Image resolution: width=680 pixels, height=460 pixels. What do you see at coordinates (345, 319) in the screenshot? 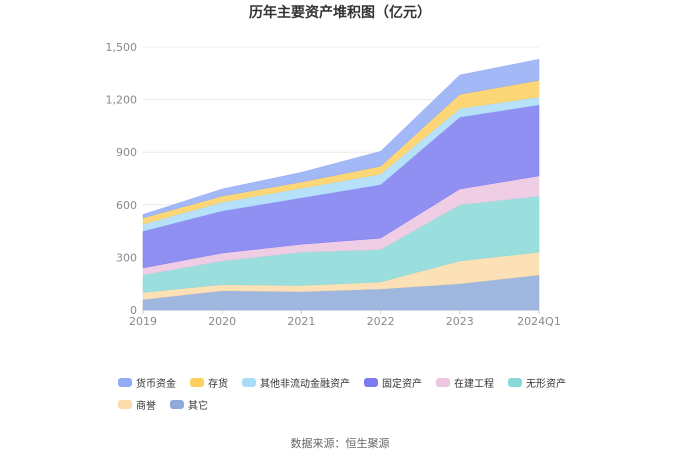
I see `x-axis-ticks: 2019 2020 2021 2022 2023 2024Q1` at bounding box center [345, 319].